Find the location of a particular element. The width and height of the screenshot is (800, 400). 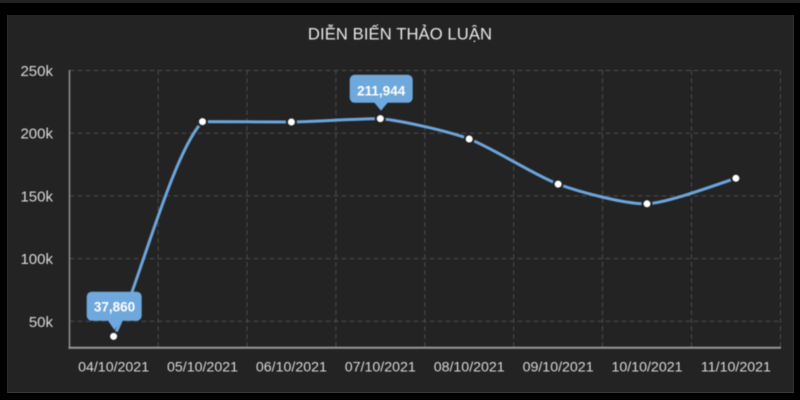

svg-text: 10/10/2021 is located at coordinates (646, 368).